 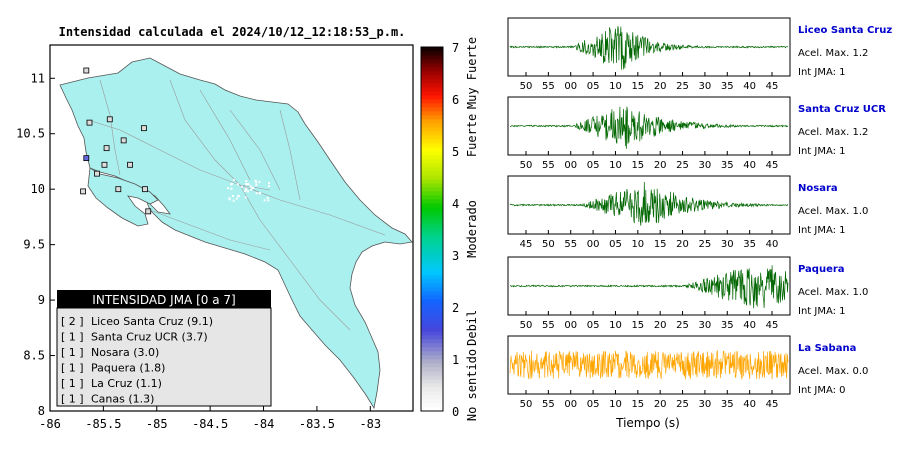 I want to click on legend-item-level: [ 1 ], so click(x=72, y=399).